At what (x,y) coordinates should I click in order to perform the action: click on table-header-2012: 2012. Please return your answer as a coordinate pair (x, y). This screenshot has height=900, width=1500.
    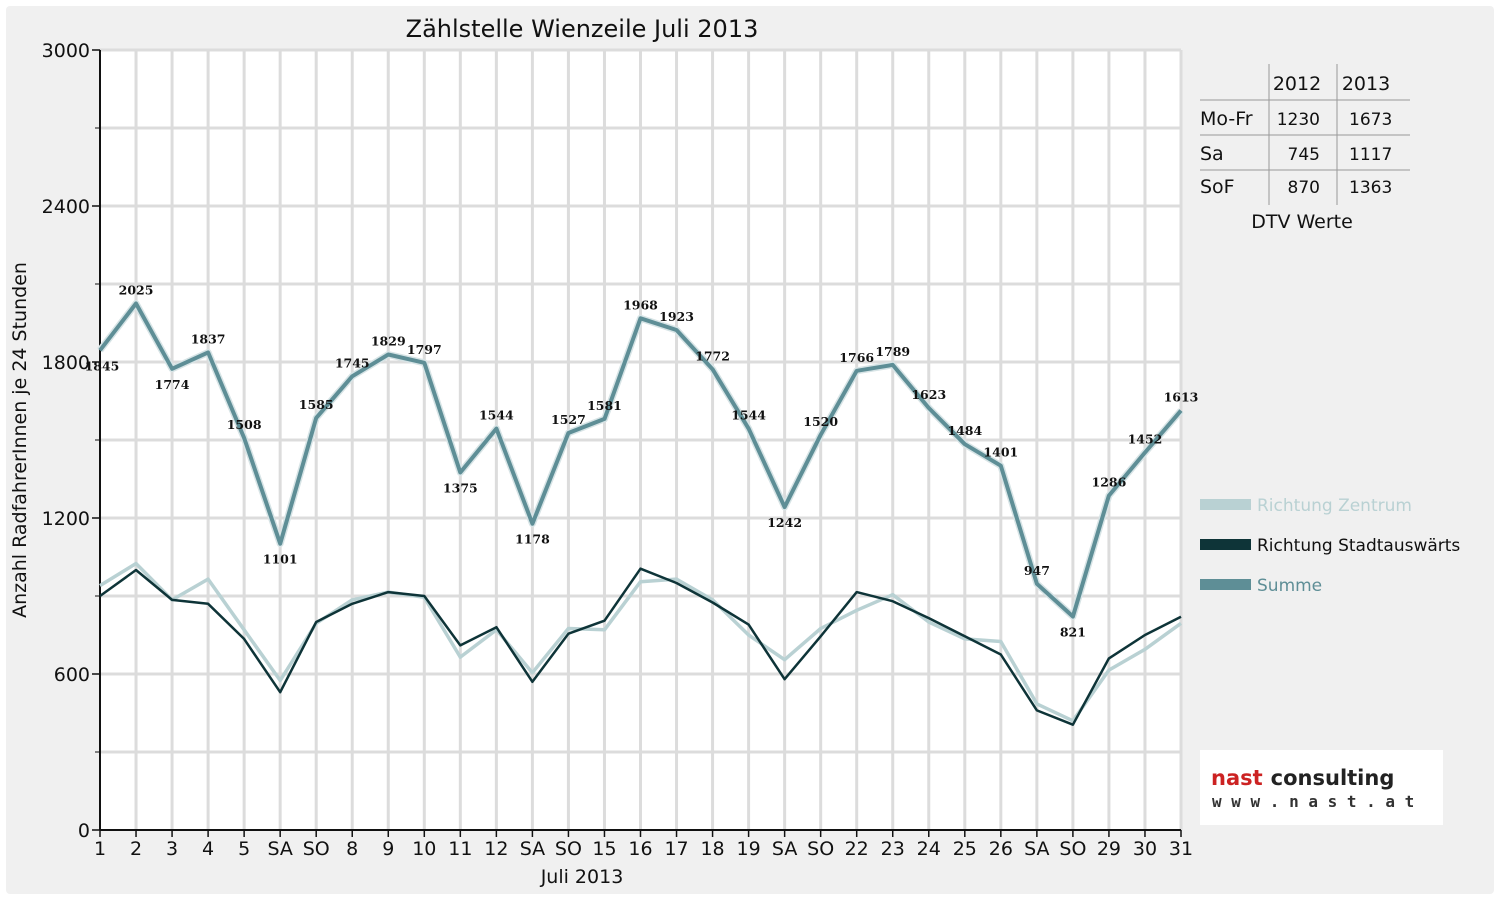
    Looking at the image, I should click on (1297, 84).